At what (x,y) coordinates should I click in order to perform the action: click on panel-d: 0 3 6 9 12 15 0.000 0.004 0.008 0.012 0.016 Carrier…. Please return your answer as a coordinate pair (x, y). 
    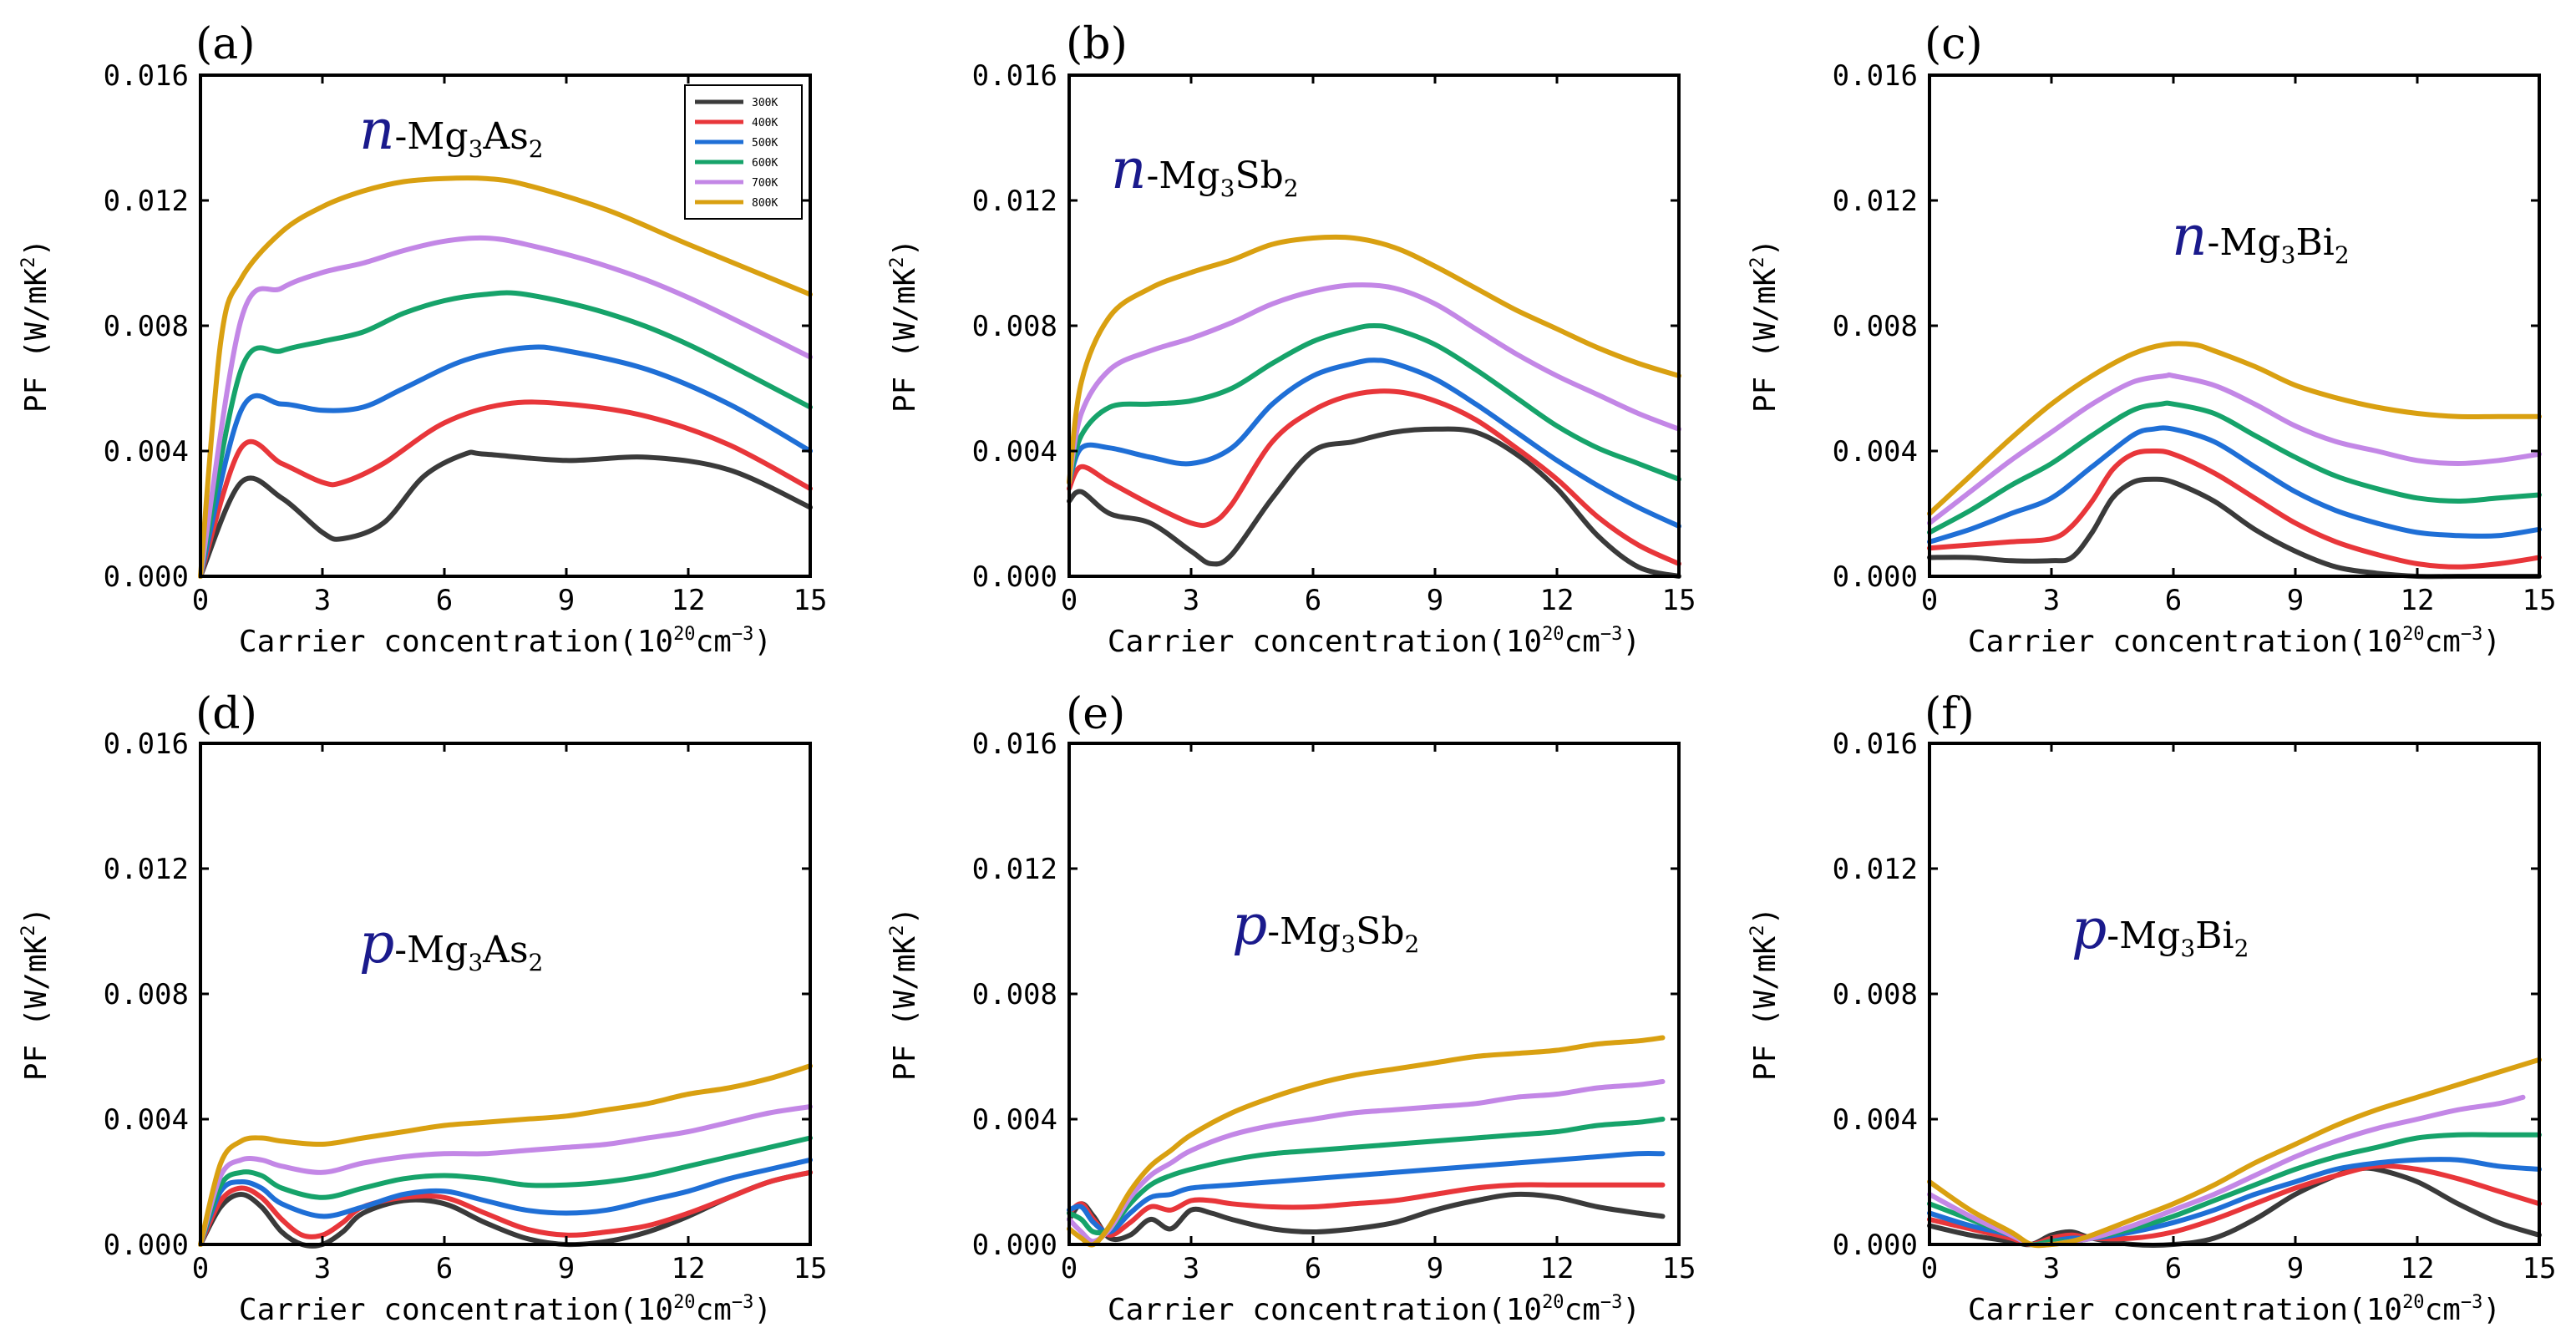
    Looking at the image, I should click on (422, 1008).